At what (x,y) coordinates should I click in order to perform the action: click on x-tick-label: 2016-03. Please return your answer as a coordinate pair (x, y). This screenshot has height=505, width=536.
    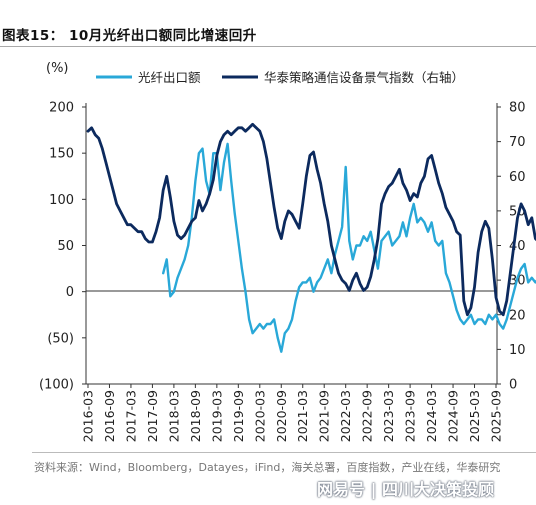
    Looking at the image, I should click on (88, 416).